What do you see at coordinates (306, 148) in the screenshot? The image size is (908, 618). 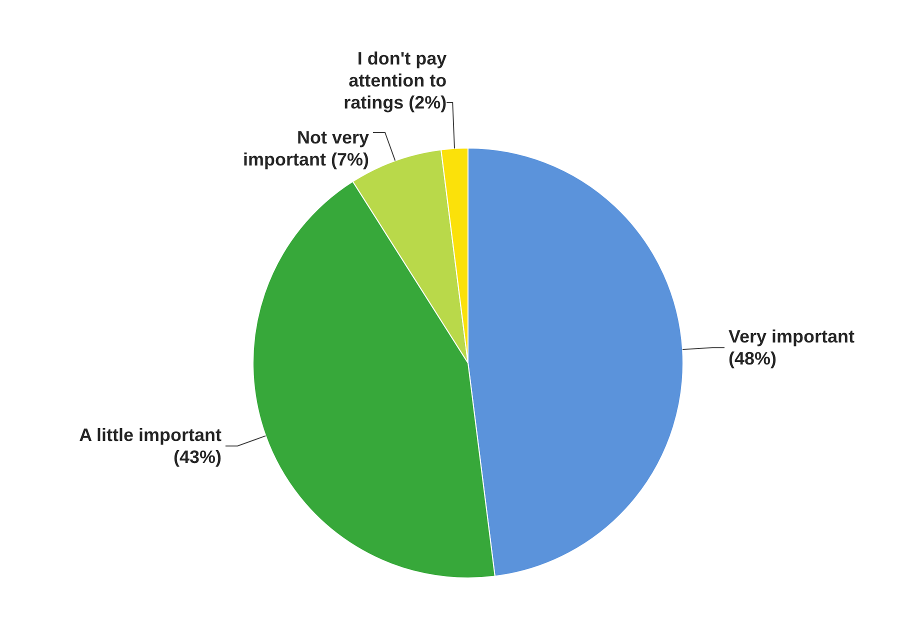 I see `slice-label: Not very important (7%)` at bounding box center [306, 148].